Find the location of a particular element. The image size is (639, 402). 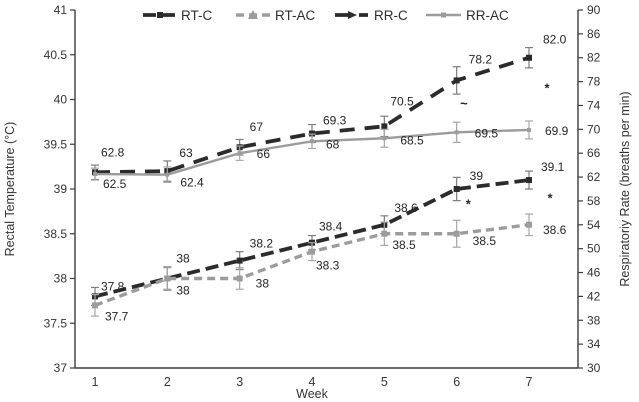

data-label: 69.9 is located at coordinates (557, 131).